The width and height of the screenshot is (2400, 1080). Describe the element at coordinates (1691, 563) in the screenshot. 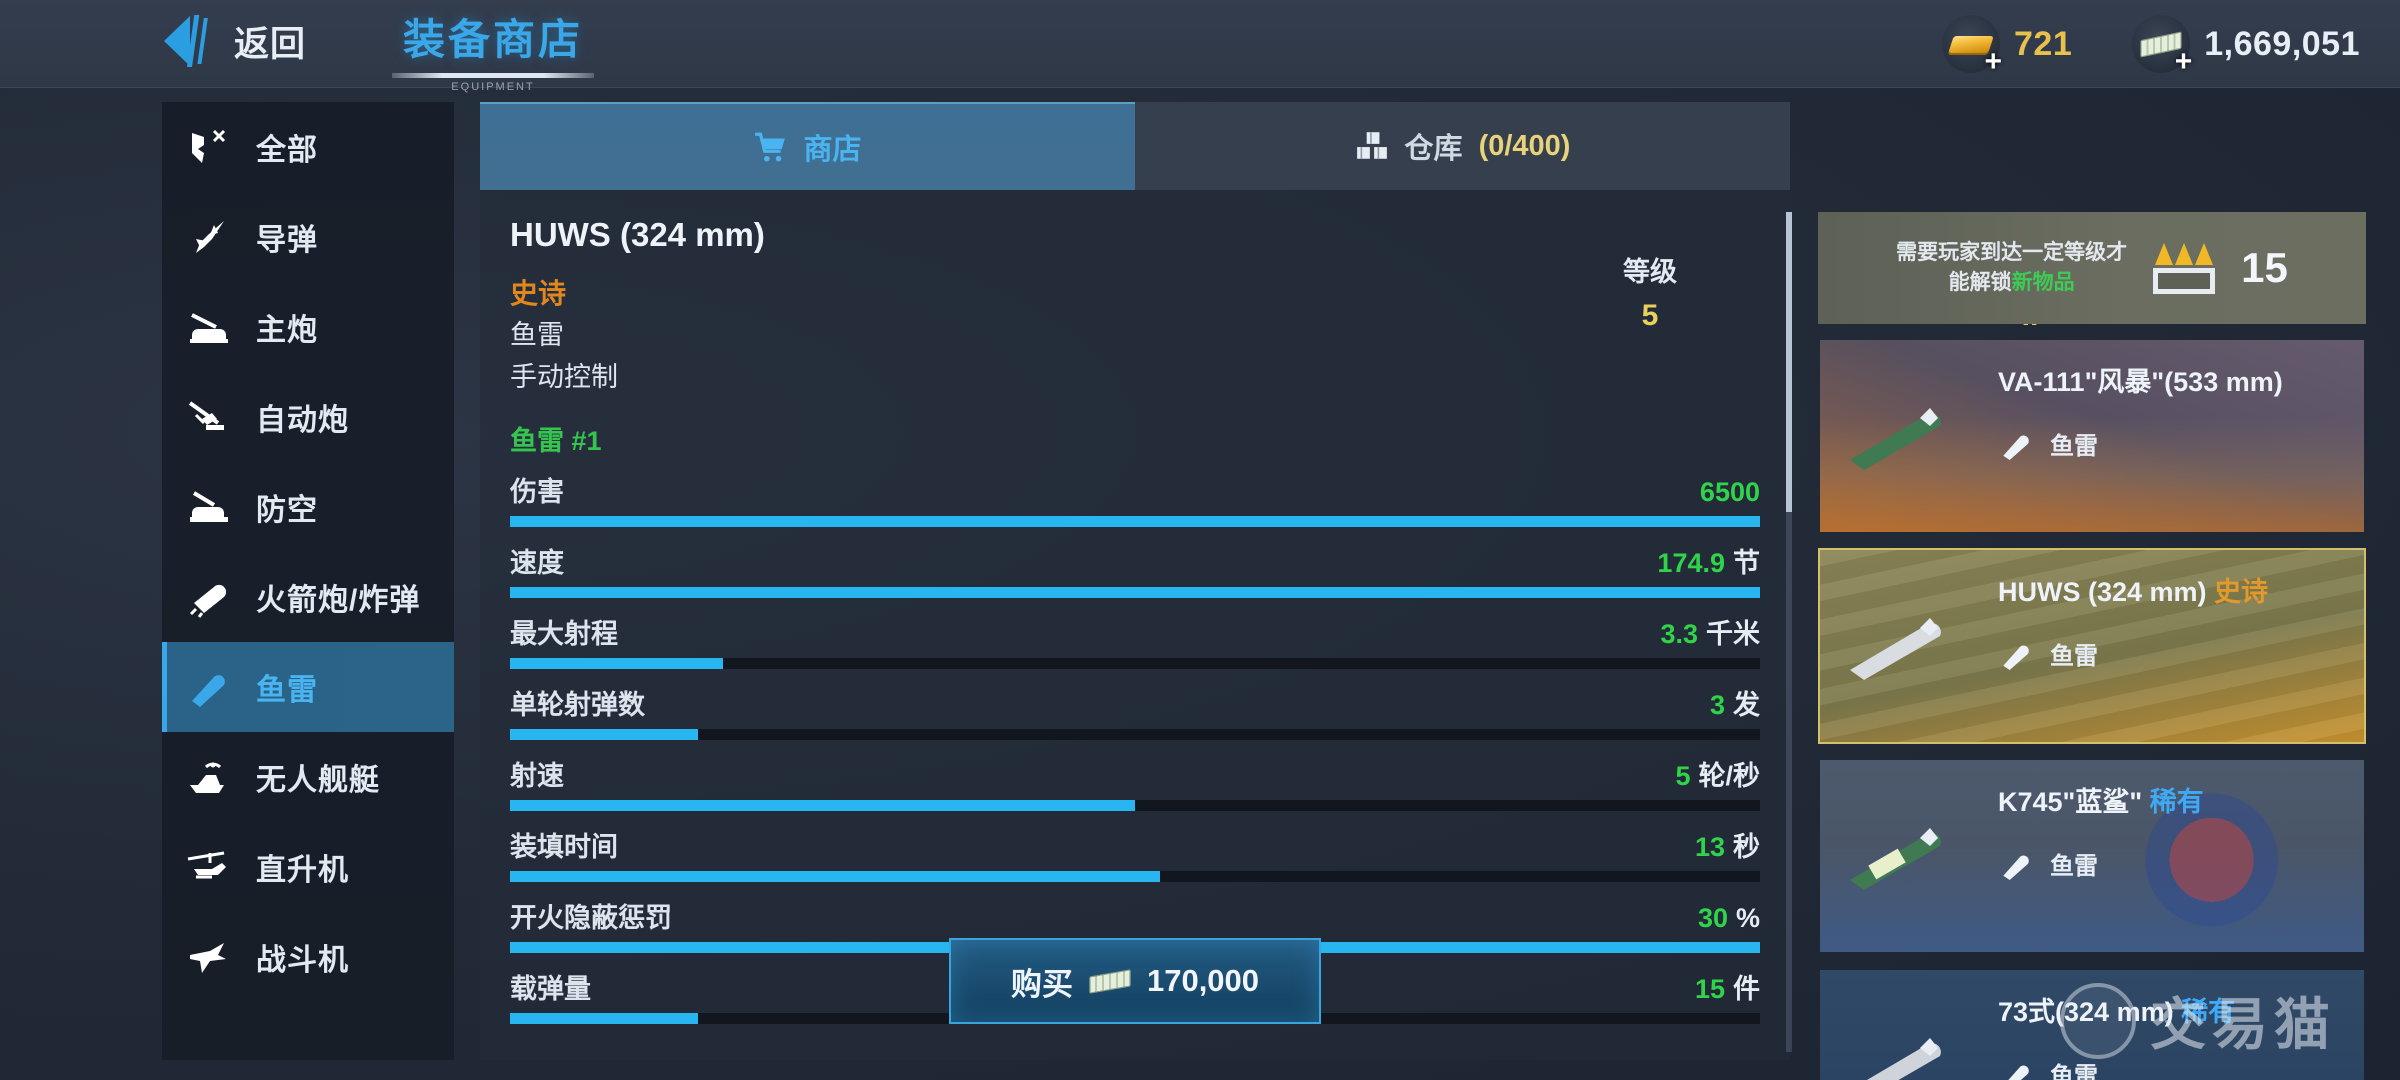

I see `stat-number: 174.9` at that location.